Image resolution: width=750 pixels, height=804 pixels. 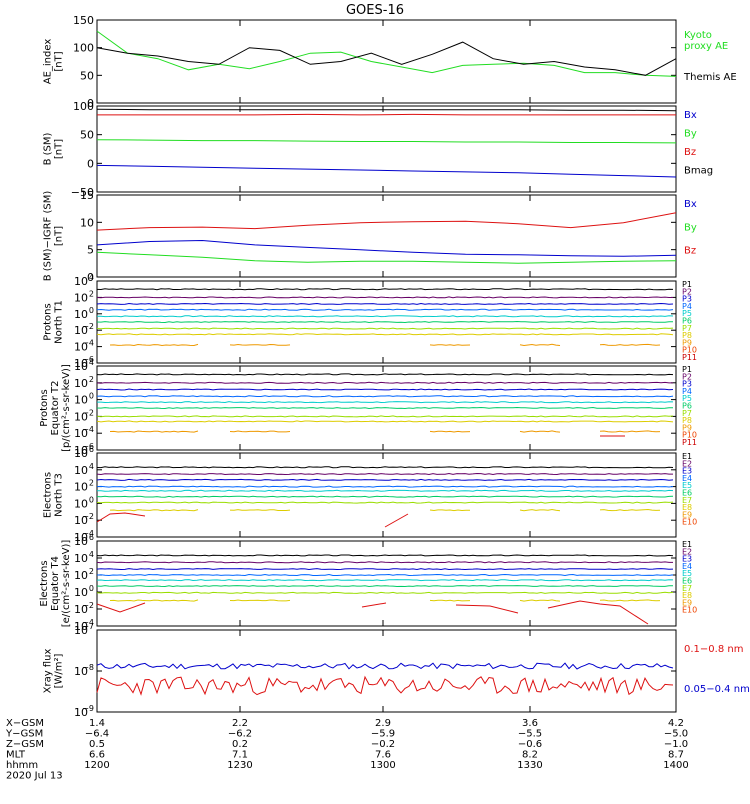 I want to click on x-col-value: −0.2, so click(x=383, y=744).